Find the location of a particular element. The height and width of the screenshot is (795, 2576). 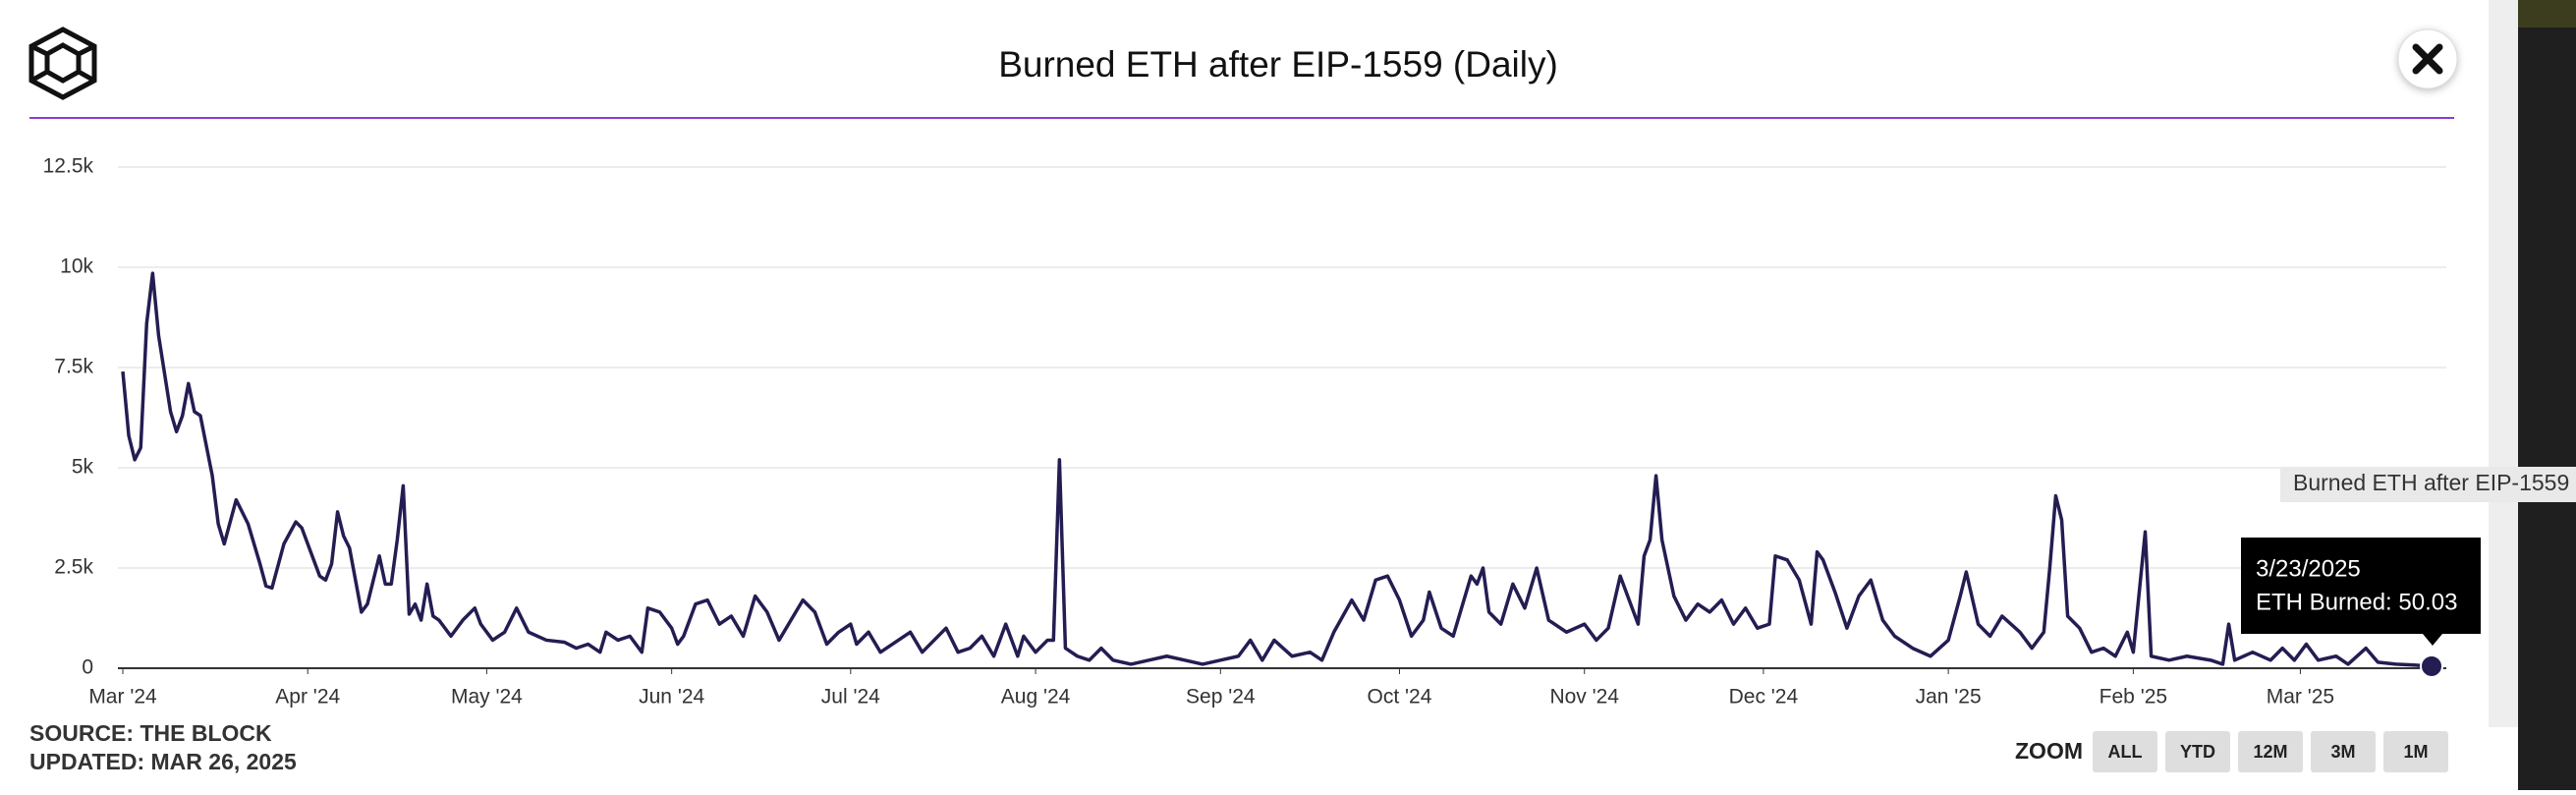

x-tick-label: Mar '24 is located at coordinates (122, 697).